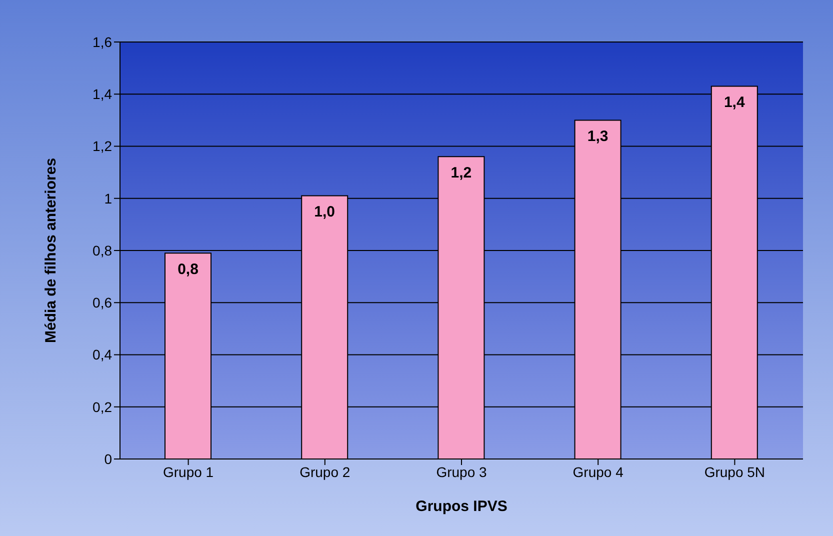 This screenshot has width=833, height=536. I want to click on x-axis-title: Grupos IPVS, so click(462, 506).